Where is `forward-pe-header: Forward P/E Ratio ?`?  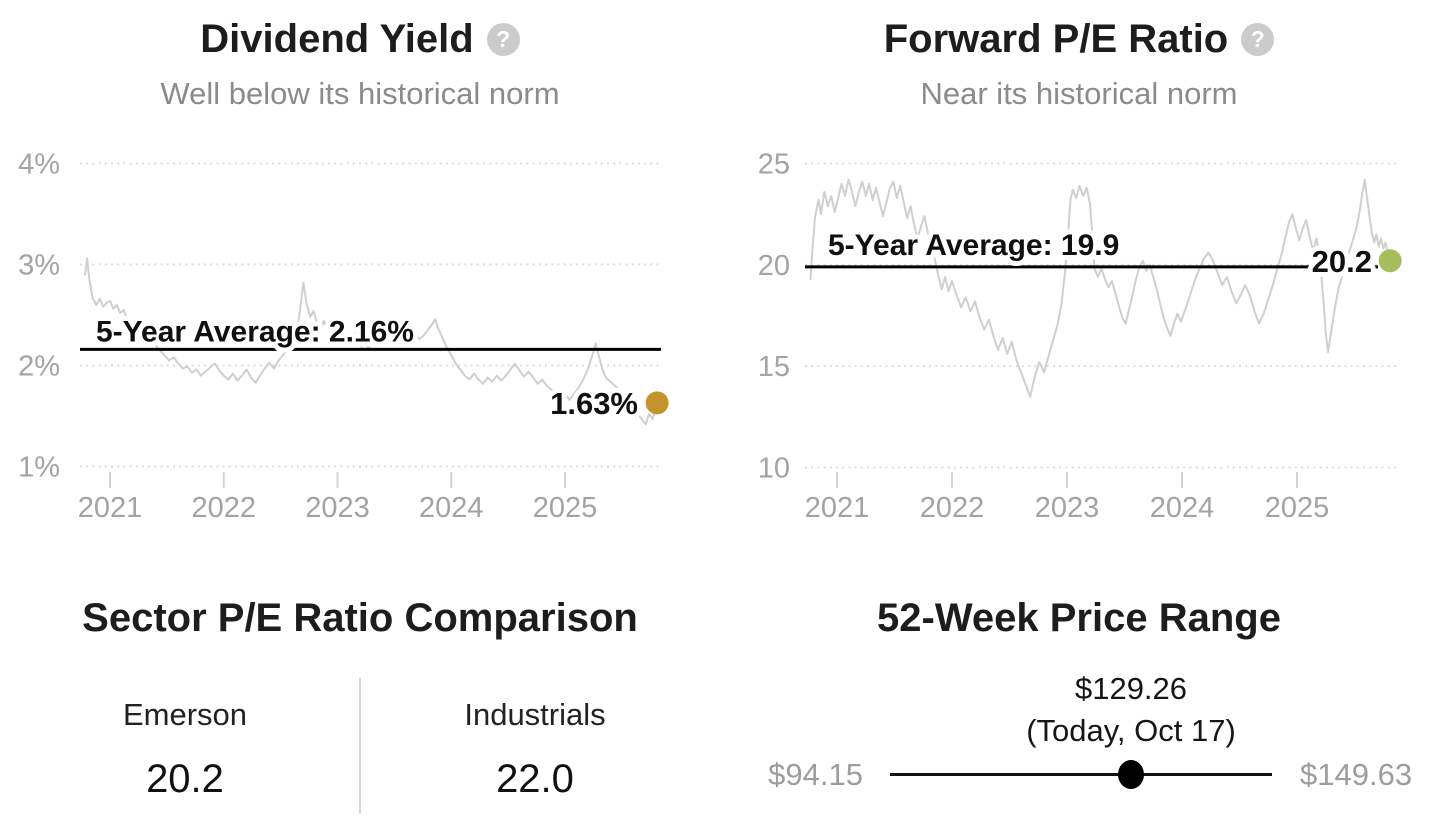 forward-pe-header: Forward P/E Ratio ? is located at coordinates (1079, 31).